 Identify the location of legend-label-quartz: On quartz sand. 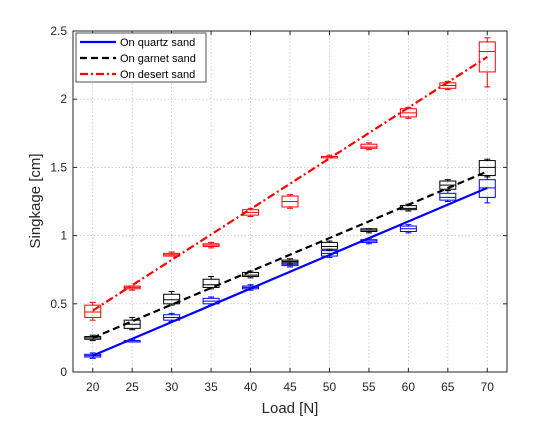
(157, 43).